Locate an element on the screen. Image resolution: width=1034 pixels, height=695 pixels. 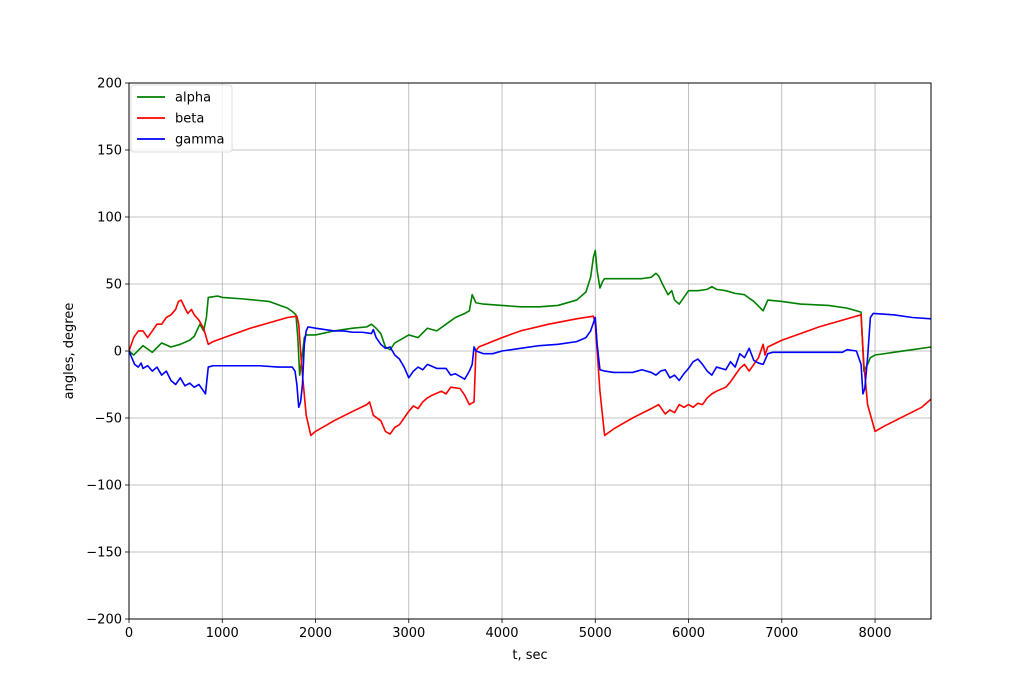
legend-label-beta: beta is located at coordinates (189, 119).